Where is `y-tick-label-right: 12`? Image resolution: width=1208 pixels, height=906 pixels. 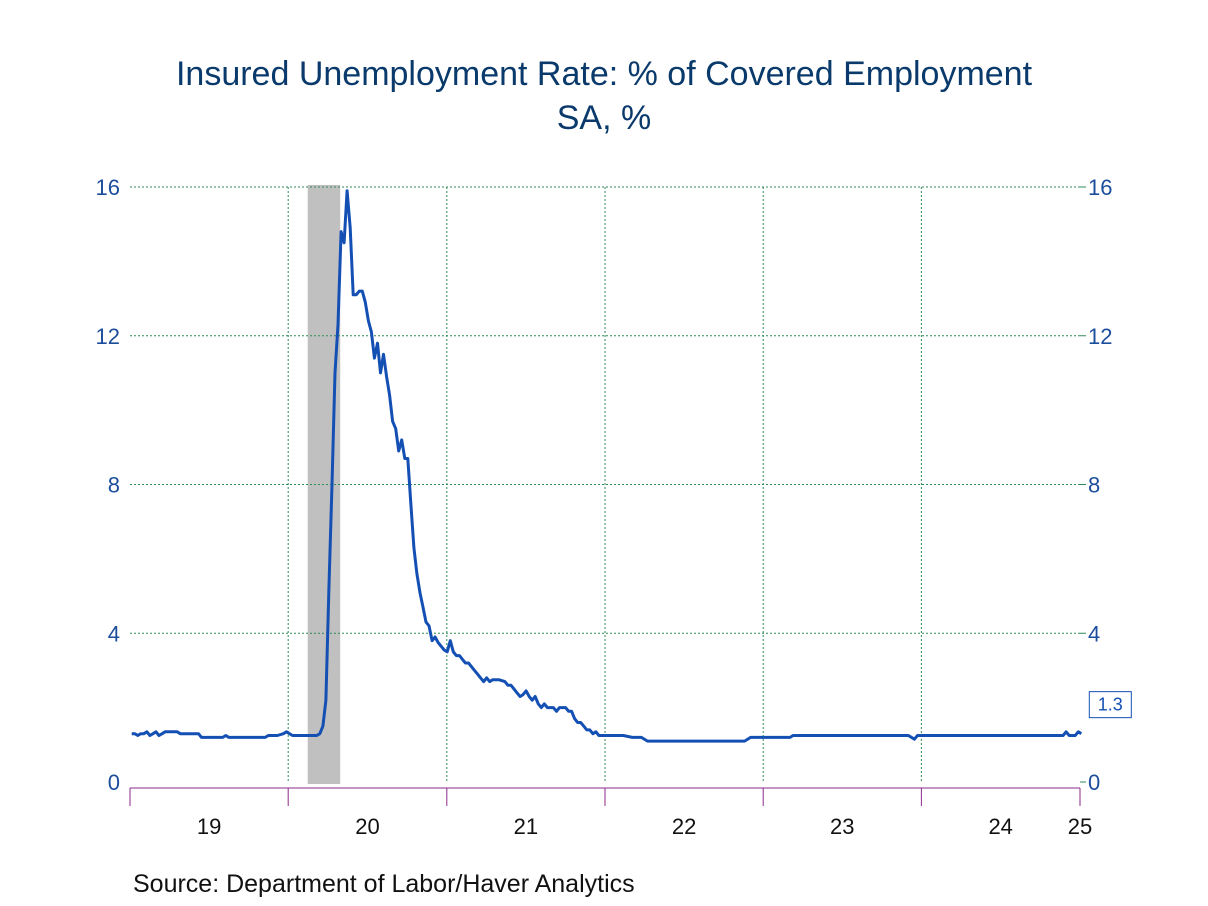 y-tick-label-right: 12 is located at coordinates (1100, 336).